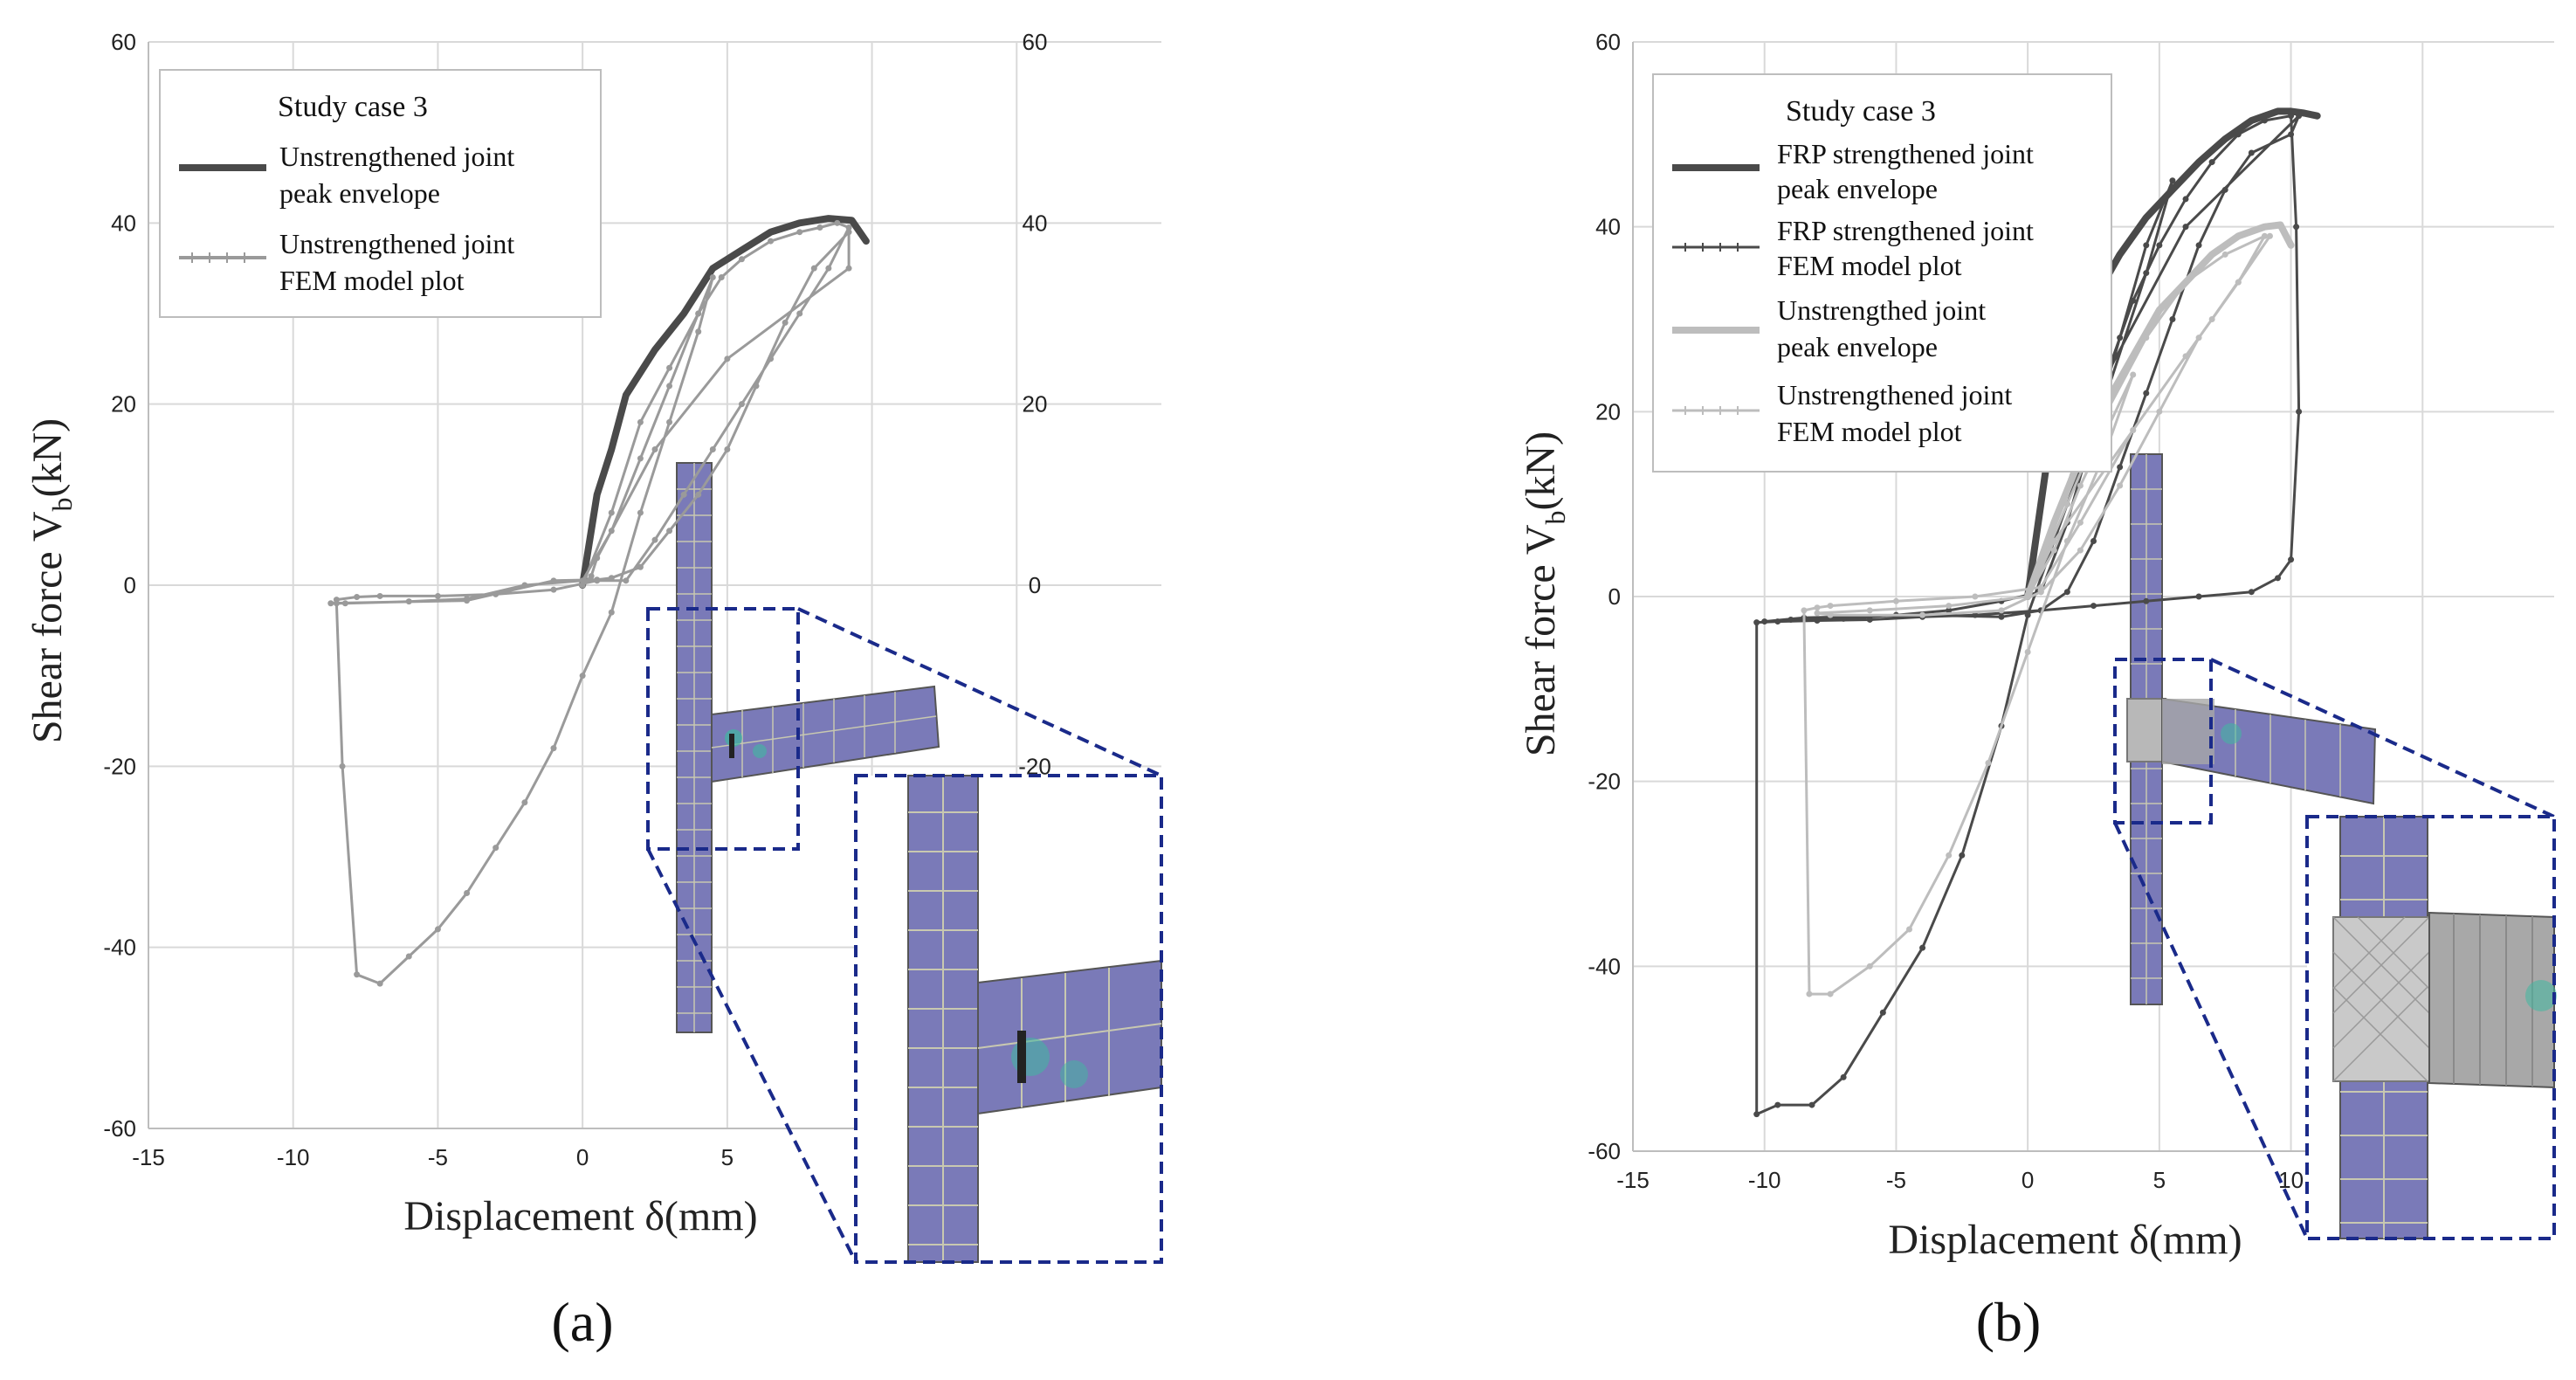  What do you see at coordinates (582, 1157) in the screenshot?
I see `panel-a-x-tick-label: 0` at bounding box center [582, 1157].